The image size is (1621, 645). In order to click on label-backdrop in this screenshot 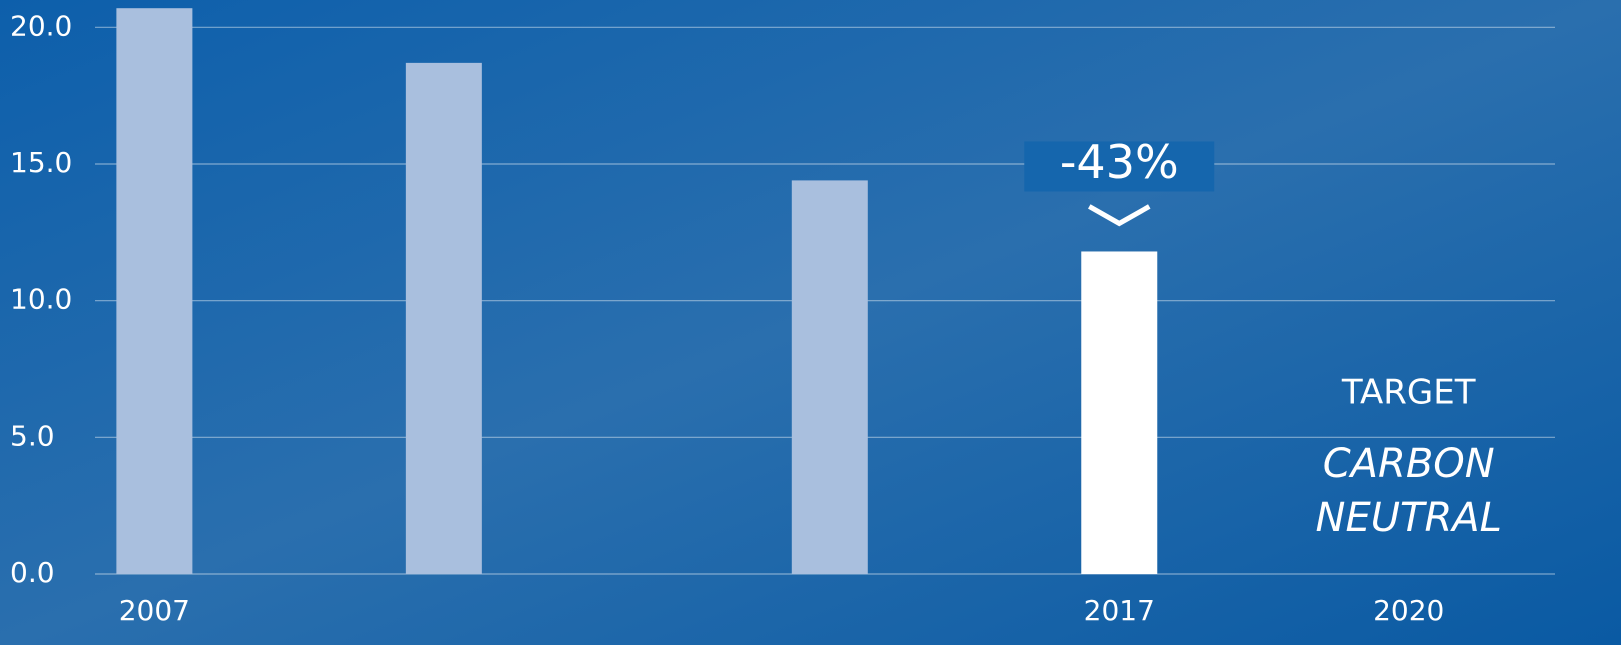, I will do `click(1119, 166)`.